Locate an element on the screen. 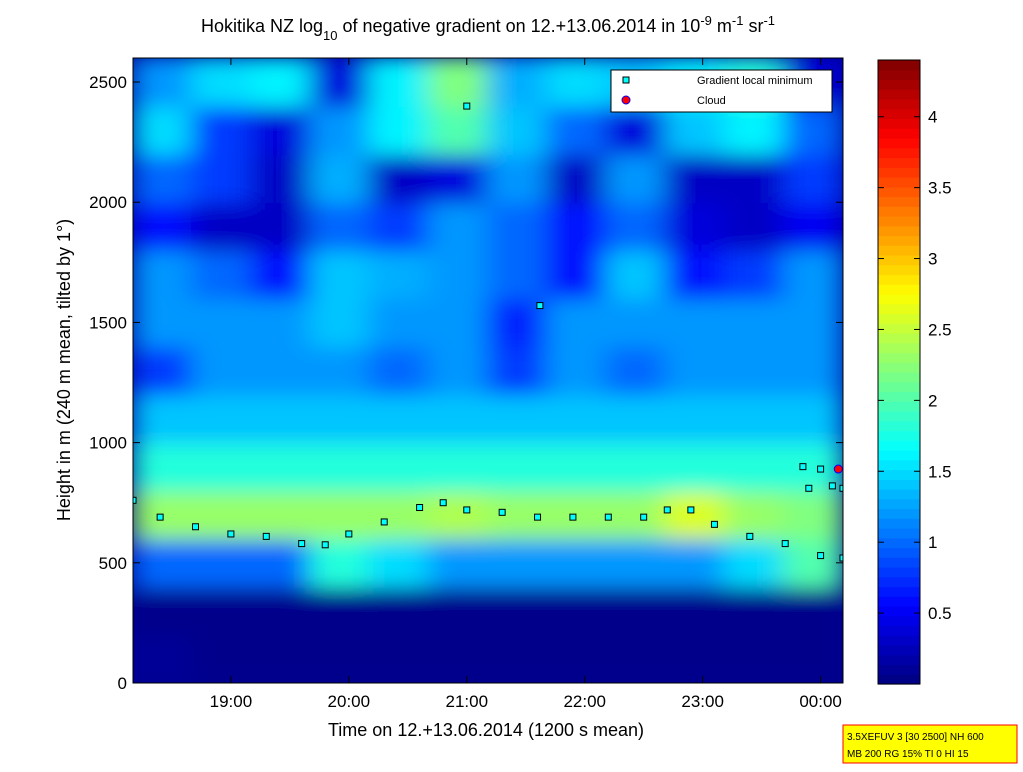  legend: Gradient local minimum Cloud is located at coordinates (721, 91).